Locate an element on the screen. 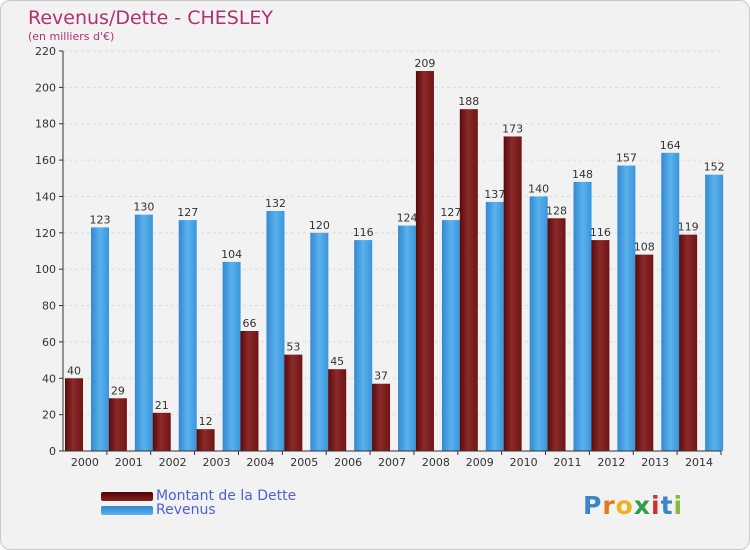 The image size is (750, 550). data-label-debt: 37 is located at coordinates (381, 376).